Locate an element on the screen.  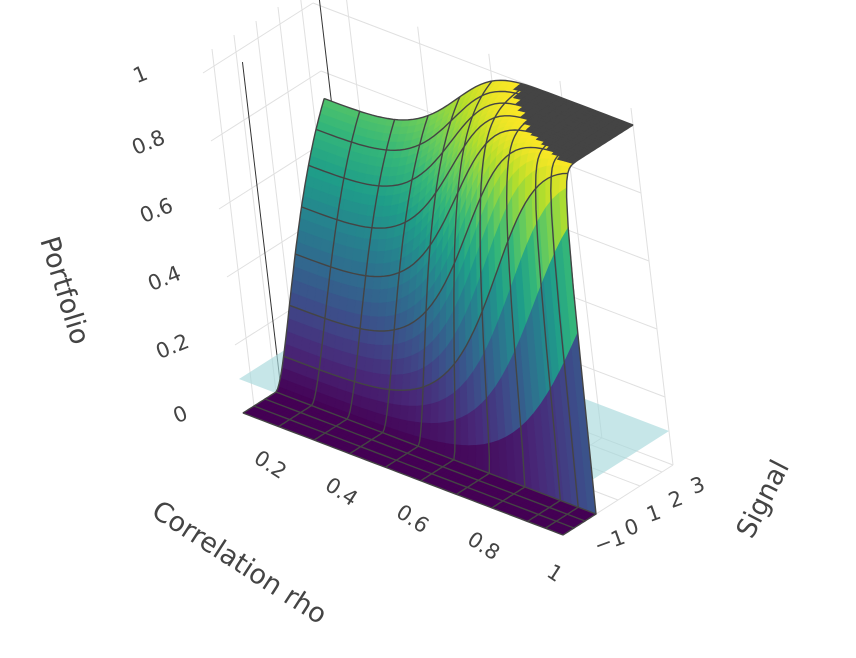
x-axis-title: Correlation rho is located at coordinates (239, 563).